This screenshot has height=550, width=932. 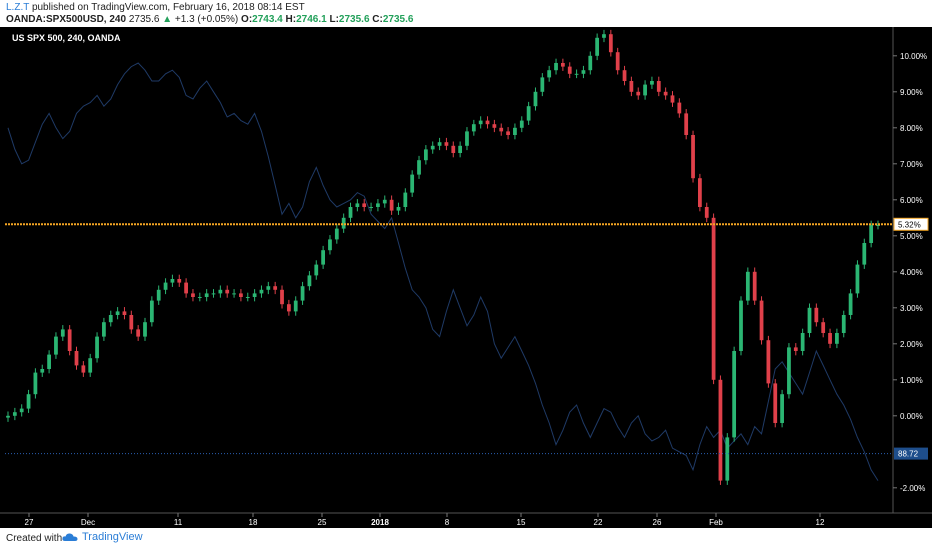 What do you see at coordinates (253, 522) in the screenshot?
I see `x-tick-label: 18` at bounding box center [253, 522].